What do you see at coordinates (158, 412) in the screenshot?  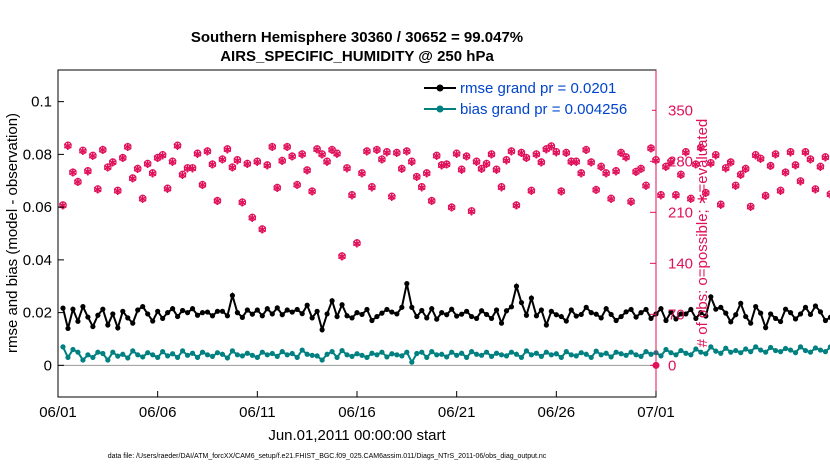 I see `x-tick-label: 06/06` at bounding box center [158, 412].